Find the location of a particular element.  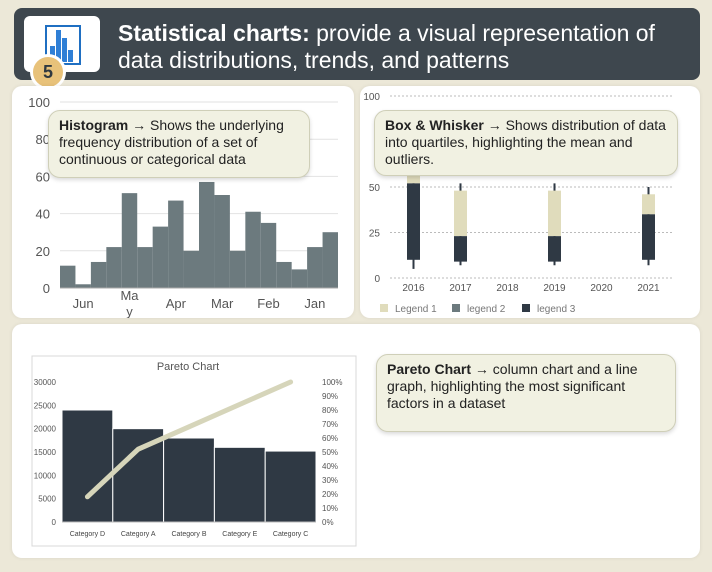

pareto-y2tick-label: 60% is located at coordinates (330, 438).